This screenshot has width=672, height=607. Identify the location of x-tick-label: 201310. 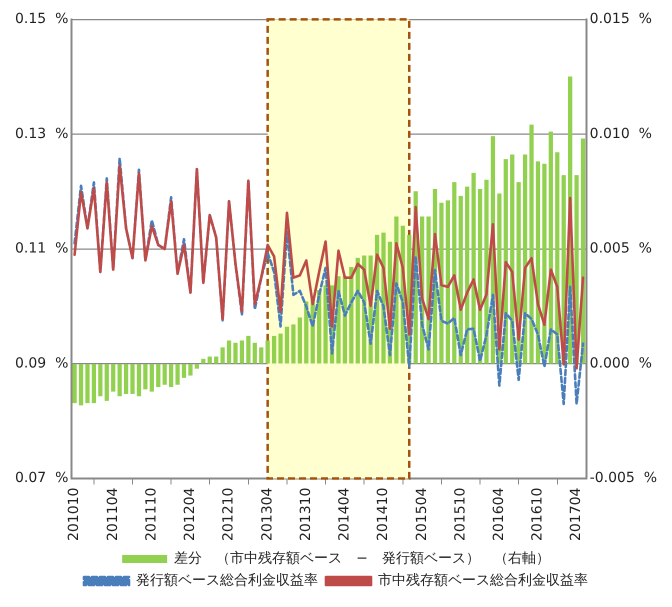
(306, 515).